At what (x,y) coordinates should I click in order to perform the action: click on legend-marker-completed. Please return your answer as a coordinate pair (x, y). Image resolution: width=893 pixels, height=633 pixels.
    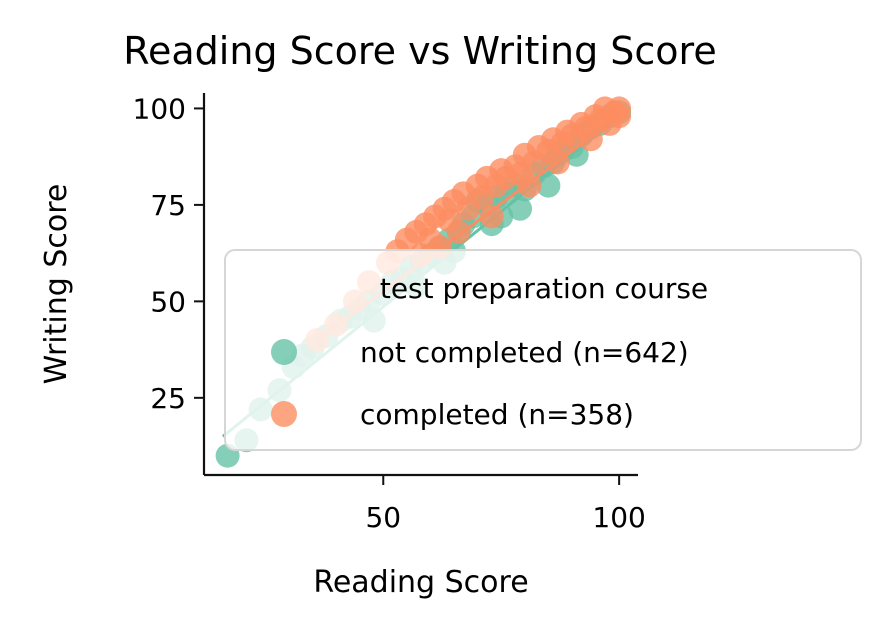
    Looking at the image, I should click on (284, 414).